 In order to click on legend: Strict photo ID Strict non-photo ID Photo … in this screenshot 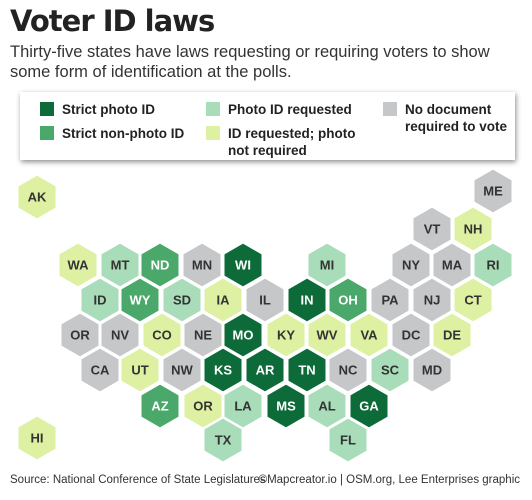, I will do `click(267, 126)`.